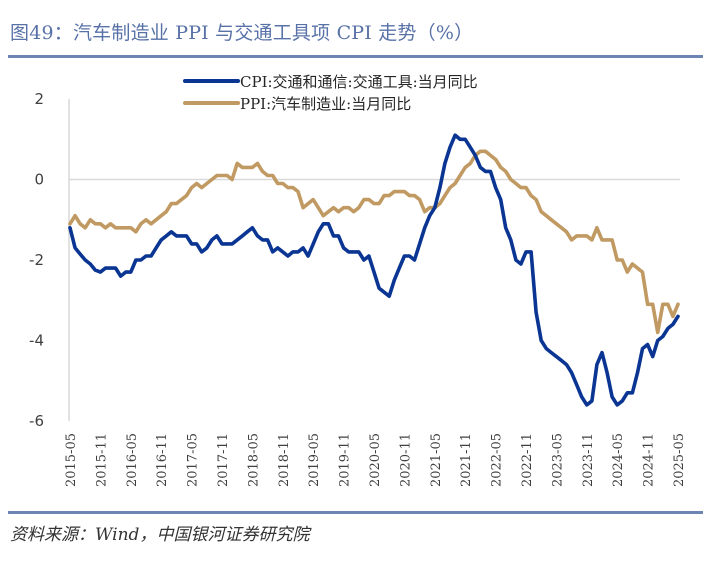 Image resolution: width=725 pixels, height=561 pixels. Describe the element at coordinates (355, 512) in the screenshot. I see `source-divider` at that location.